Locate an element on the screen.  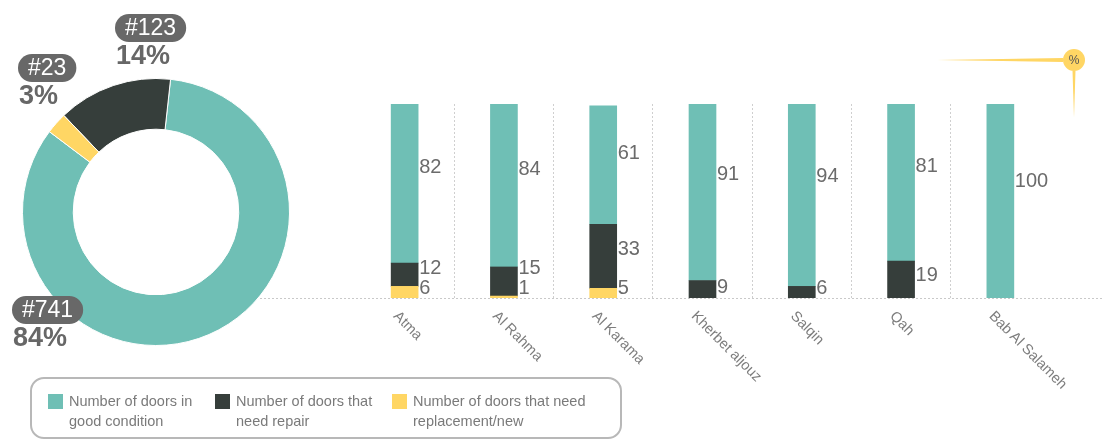
y-axis-title: % is located at coordinates (1074, 60).